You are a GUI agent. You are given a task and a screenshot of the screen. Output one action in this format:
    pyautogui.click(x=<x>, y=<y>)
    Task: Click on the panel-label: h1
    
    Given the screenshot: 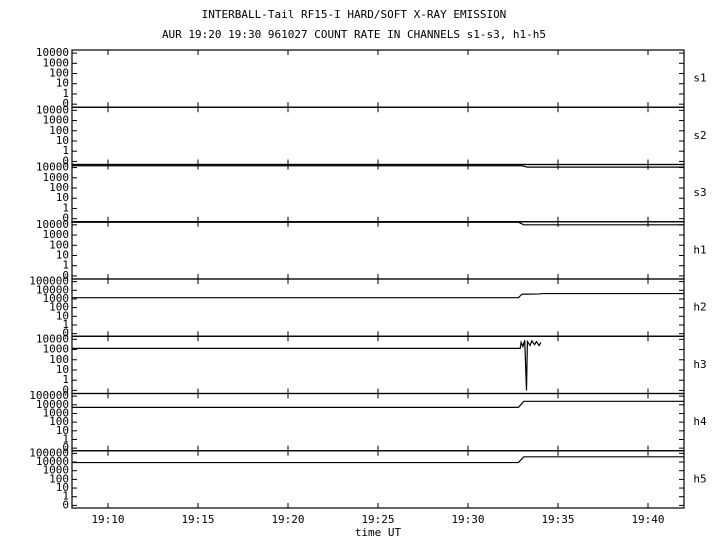 What is the action you would take?
    pyautogui.click(x=699, y=249)
    